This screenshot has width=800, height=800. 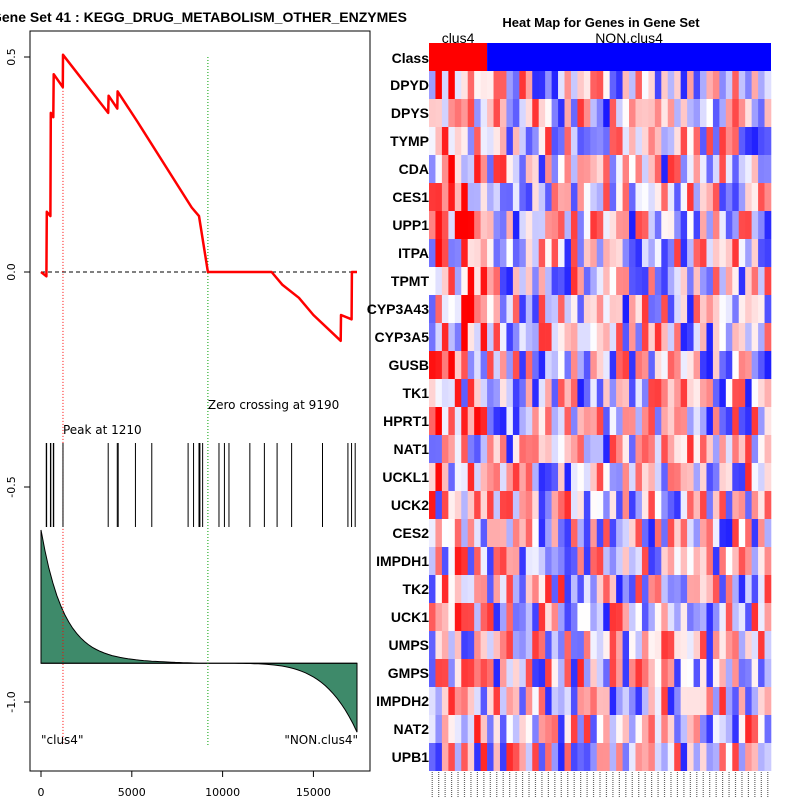 I want to click on row-label-uck1: UCK1, so click(x=410, y=617).